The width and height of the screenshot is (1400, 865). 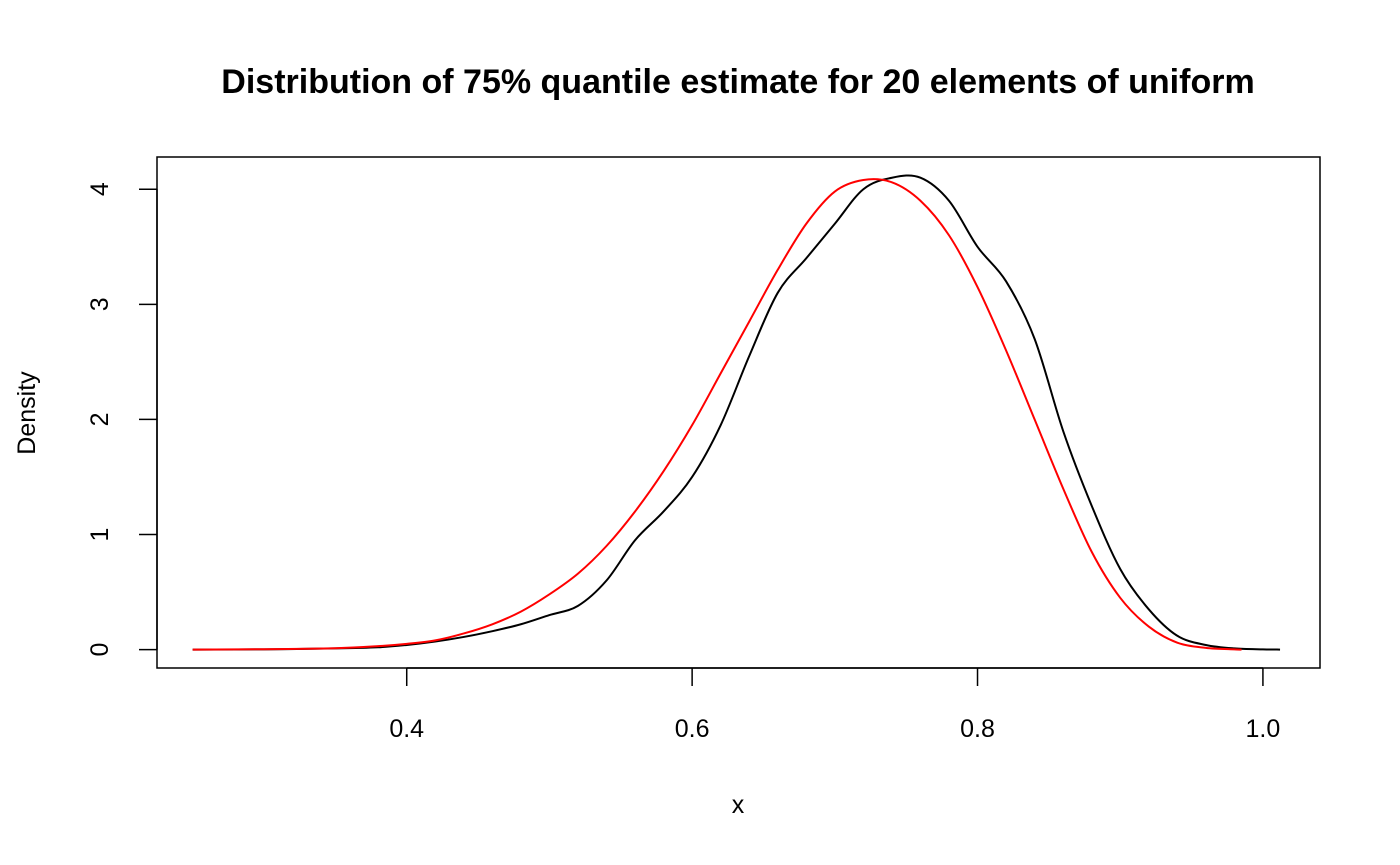 What do you see at coordinates (100, 535) in the screenshot?
I see `y-tick-label: 1` at bounding box center [100, 535].